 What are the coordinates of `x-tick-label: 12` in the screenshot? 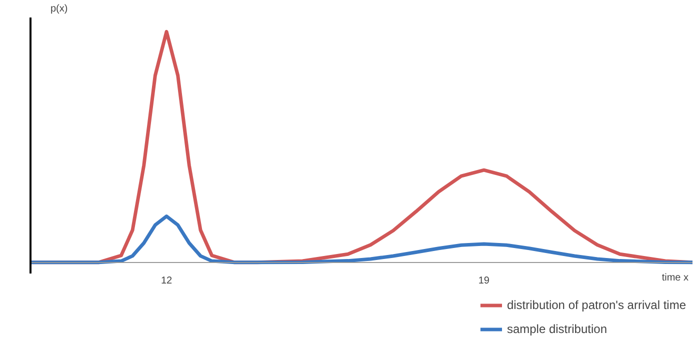 It's located at (166, 280).